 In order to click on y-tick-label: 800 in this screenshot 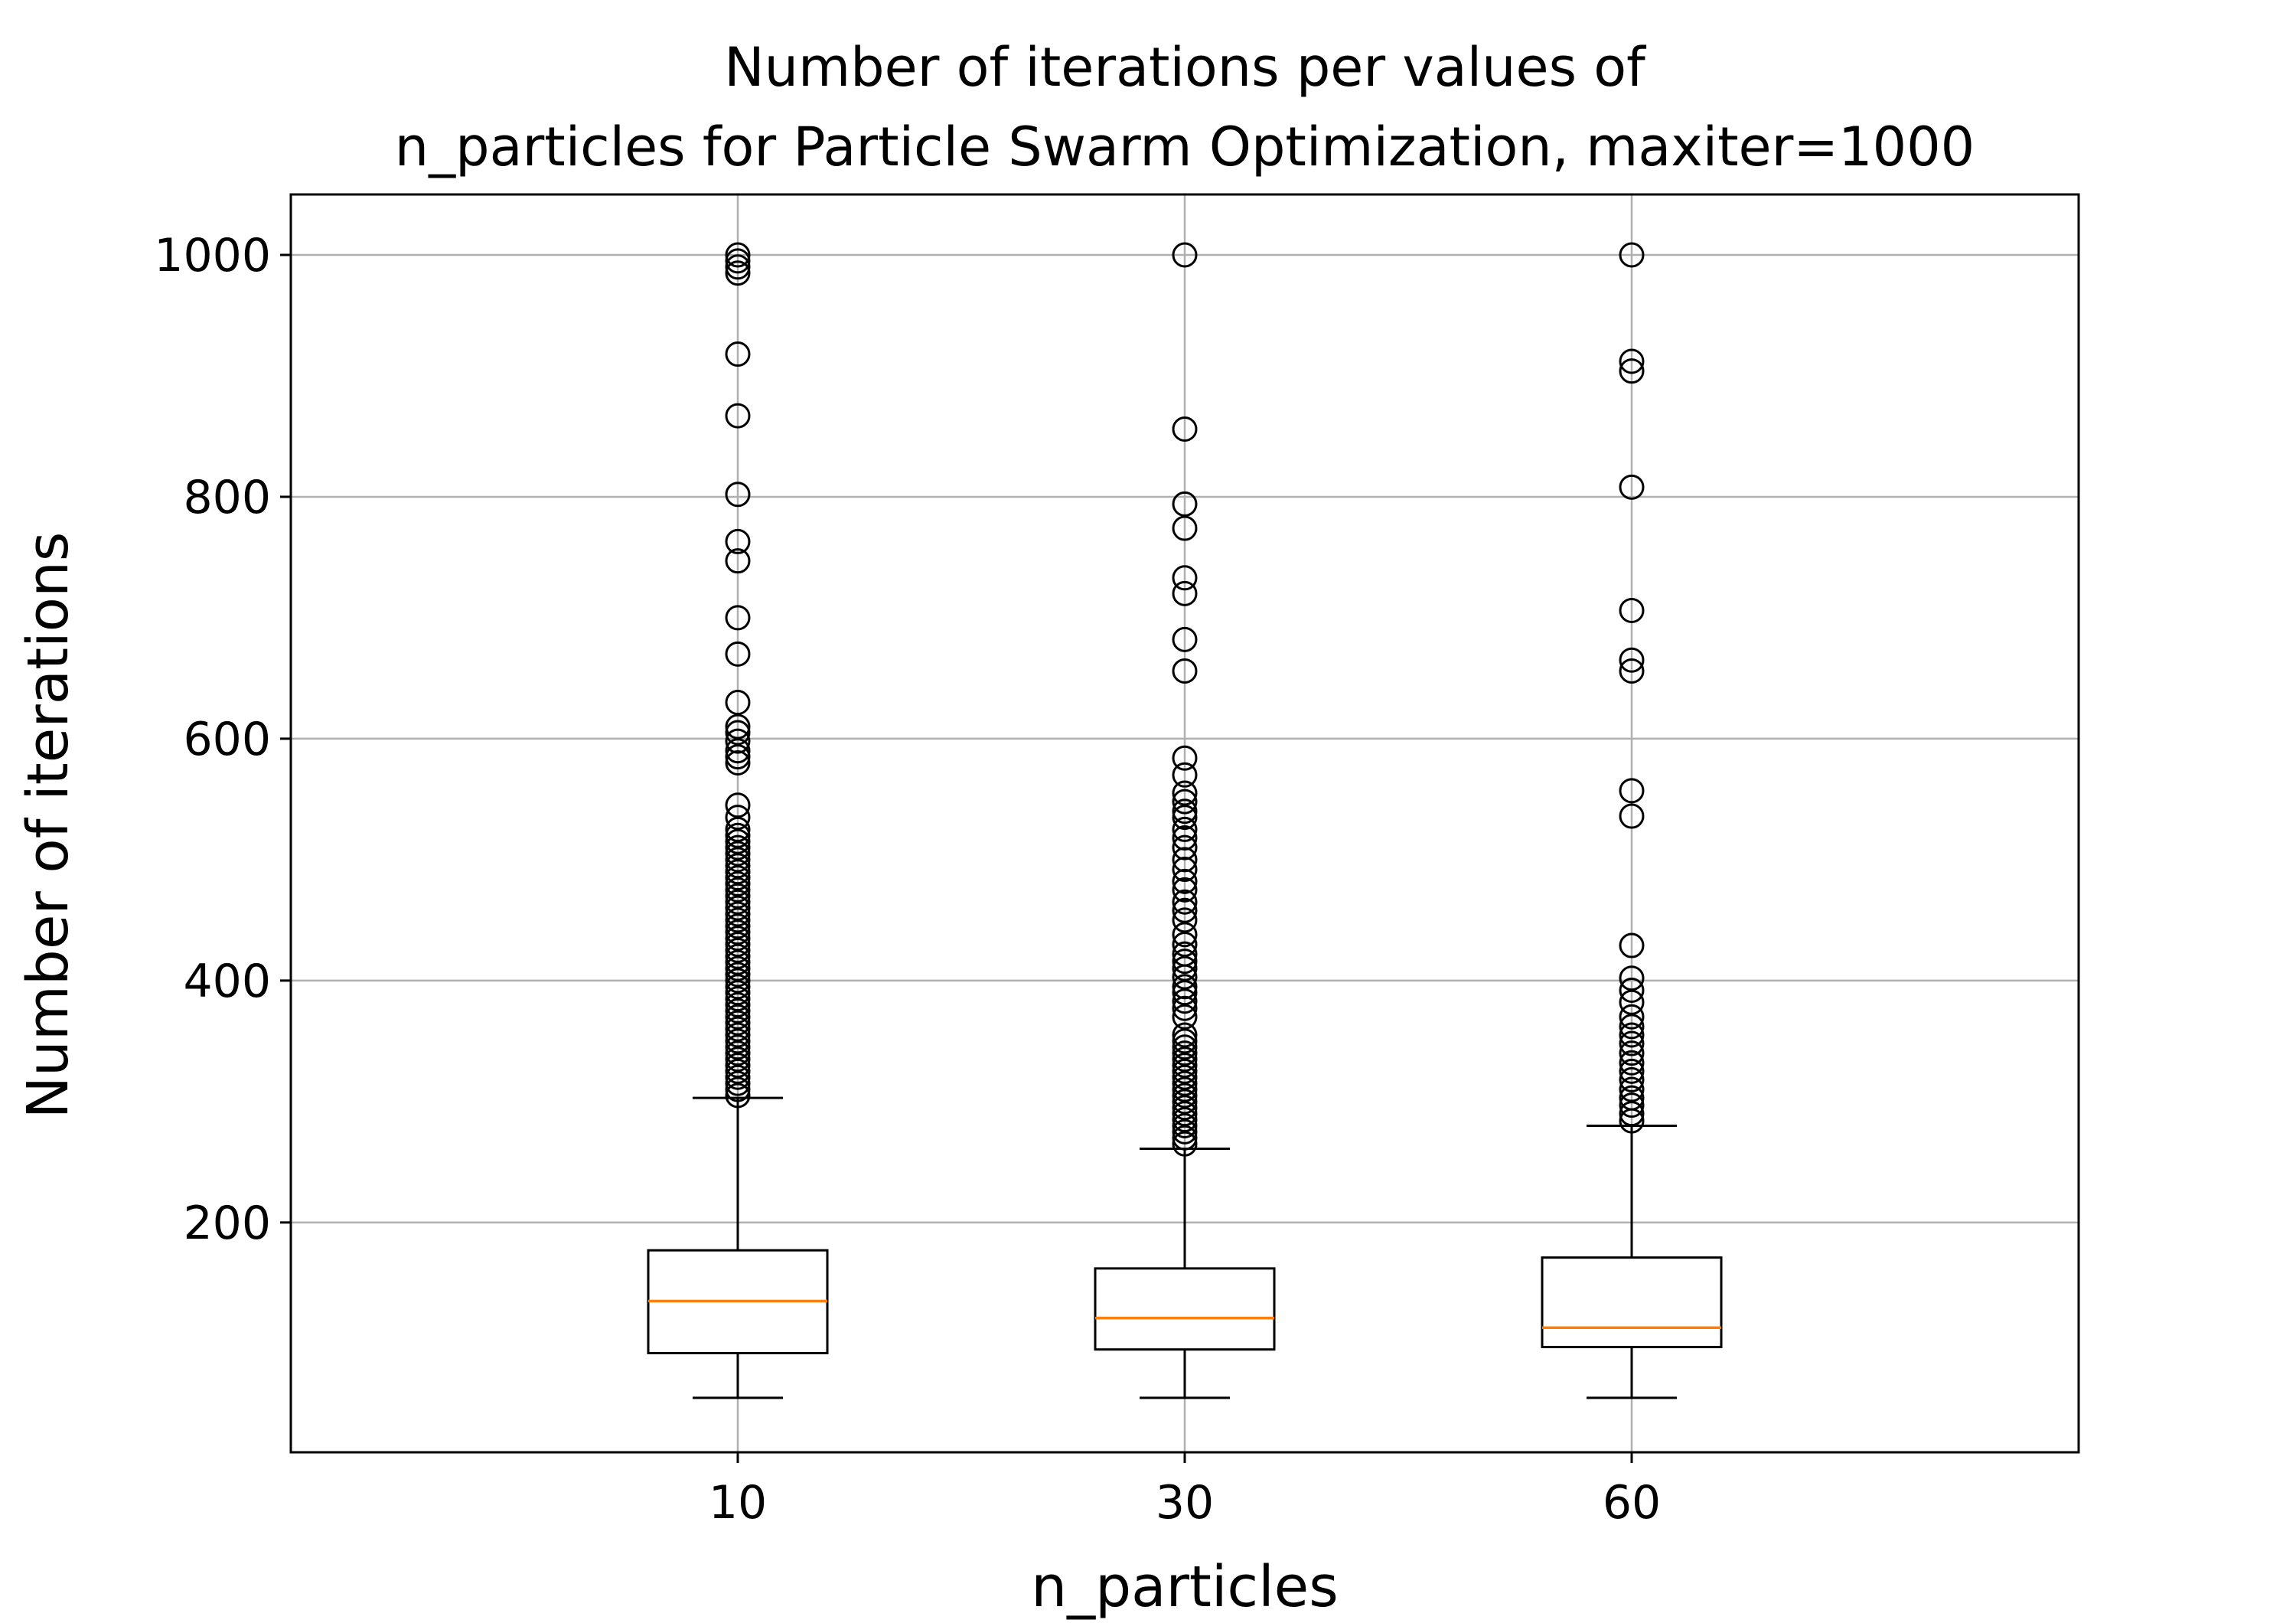, I will do `click(227, 497)`.